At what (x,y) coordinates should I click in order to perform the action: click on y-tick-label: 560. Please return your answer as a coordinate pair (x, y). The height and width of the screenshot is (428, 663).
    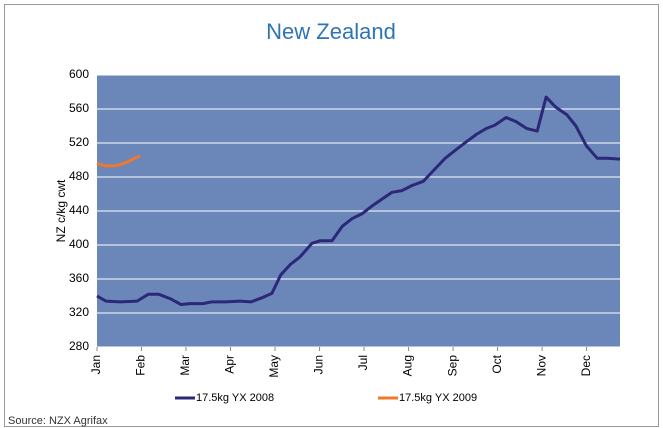
    Looking at the image, I should click on (79, 108).